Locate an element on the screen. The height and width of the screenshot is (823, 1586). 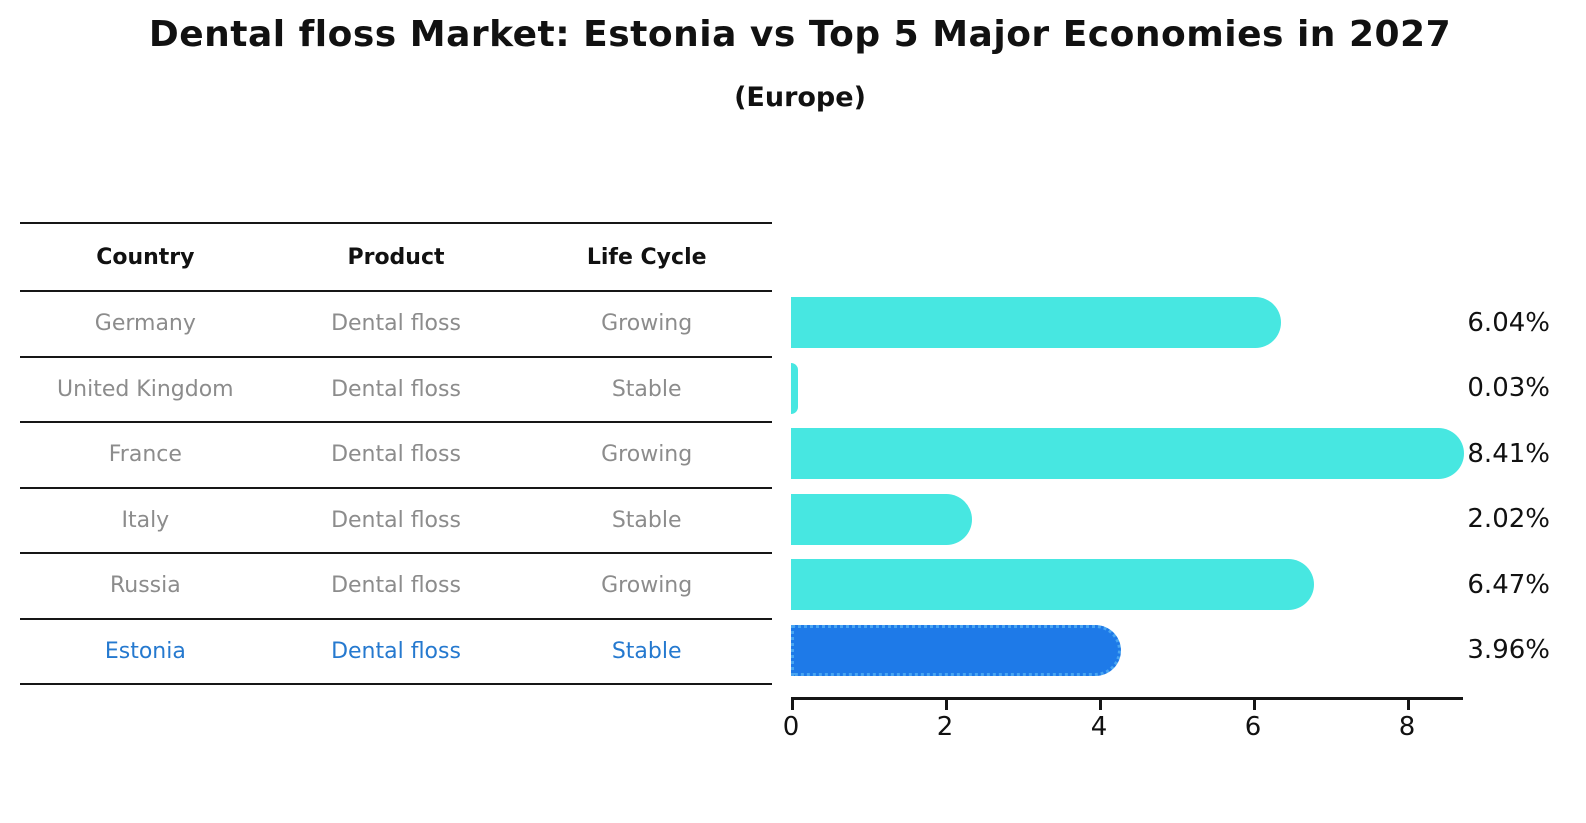
column-header-product: Product is located at coordinates (396, 257).